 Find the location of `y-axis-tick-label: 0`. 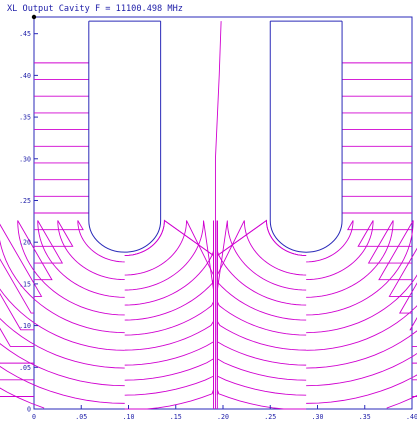

y-axis-tick-label: 0 is located at coordinates (29, 410).